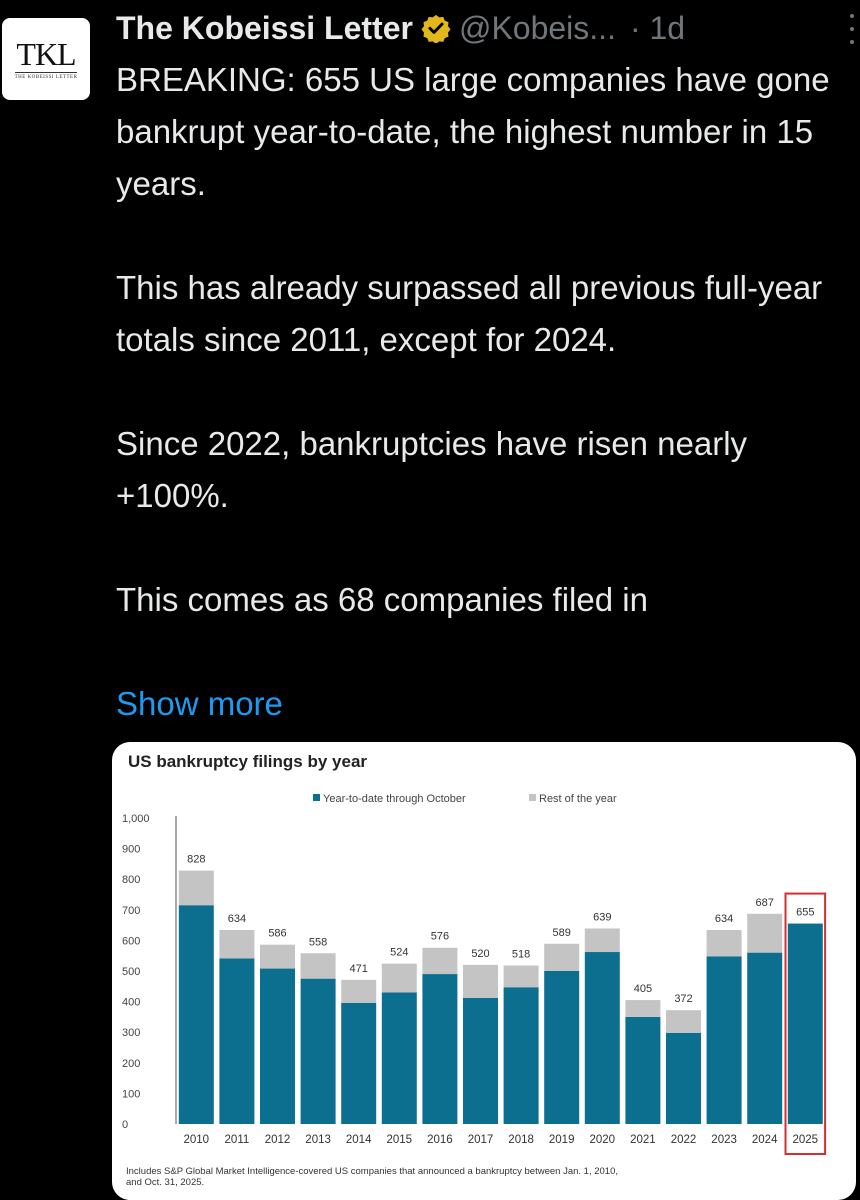 The height and width of the screenshot is (1200, 860). I want to click on post-time: · 1d, so click(657, 27).